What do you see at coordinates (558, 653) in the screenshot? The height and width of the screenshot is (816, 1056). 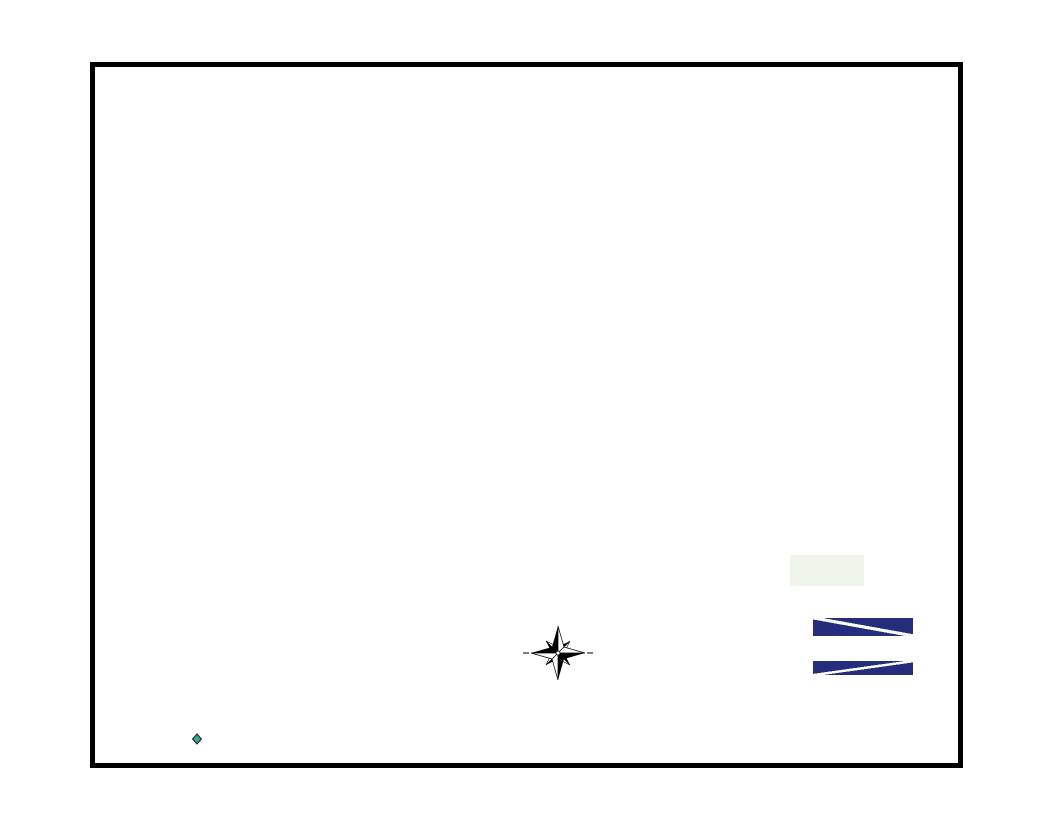 I see `compass-rose-icon` at bounding box center [558, 653].